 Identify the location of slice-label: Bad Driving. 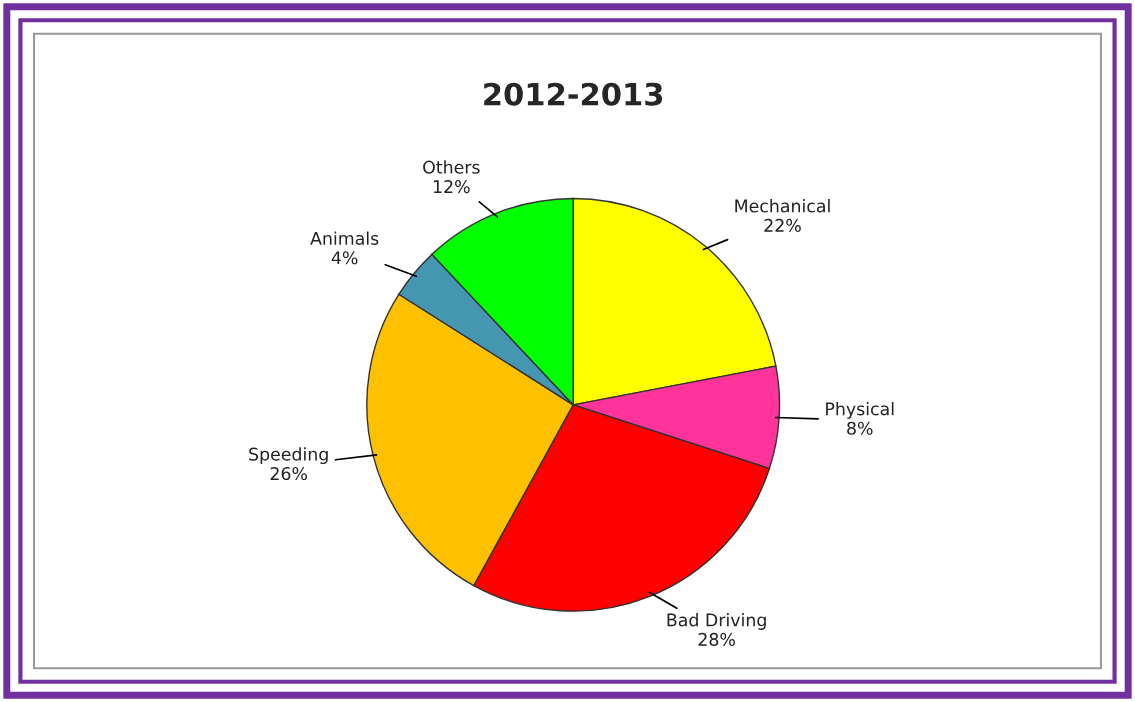
(716, 621).